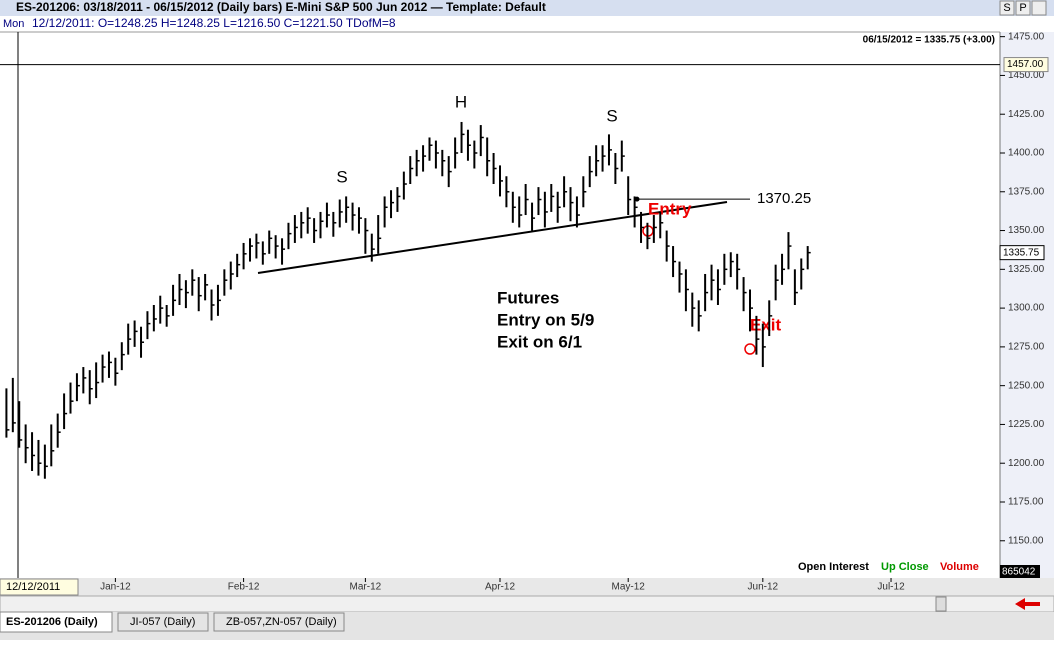 The image size is (1054, 645). I want to click on title-bar, so click(527, 8).